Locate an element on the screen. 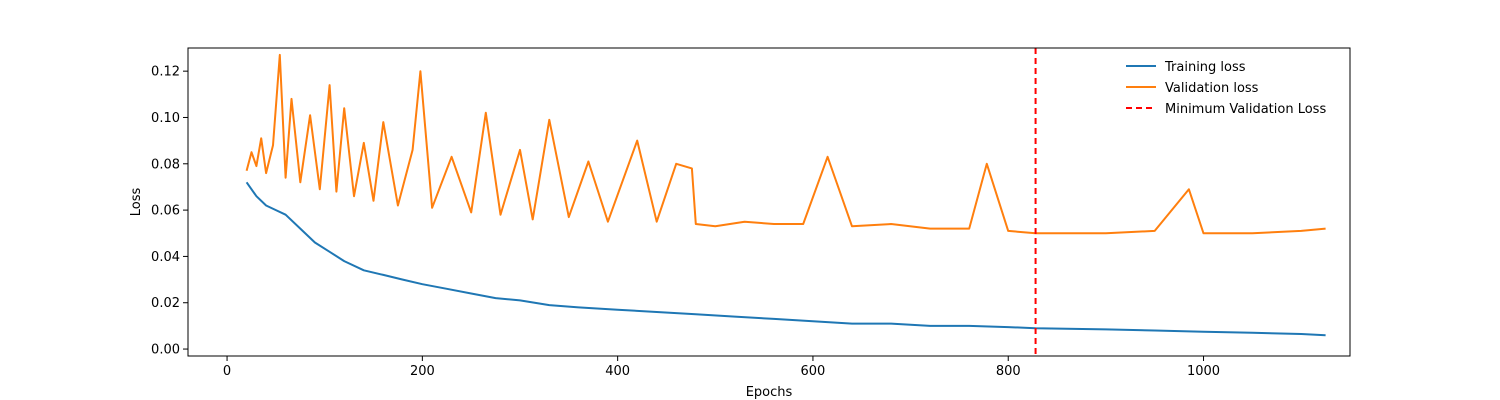 Image resolution: width=1500 pixels, height=400 pixels. y-tick-label: 0.08 is located at coordinates (165, 164).